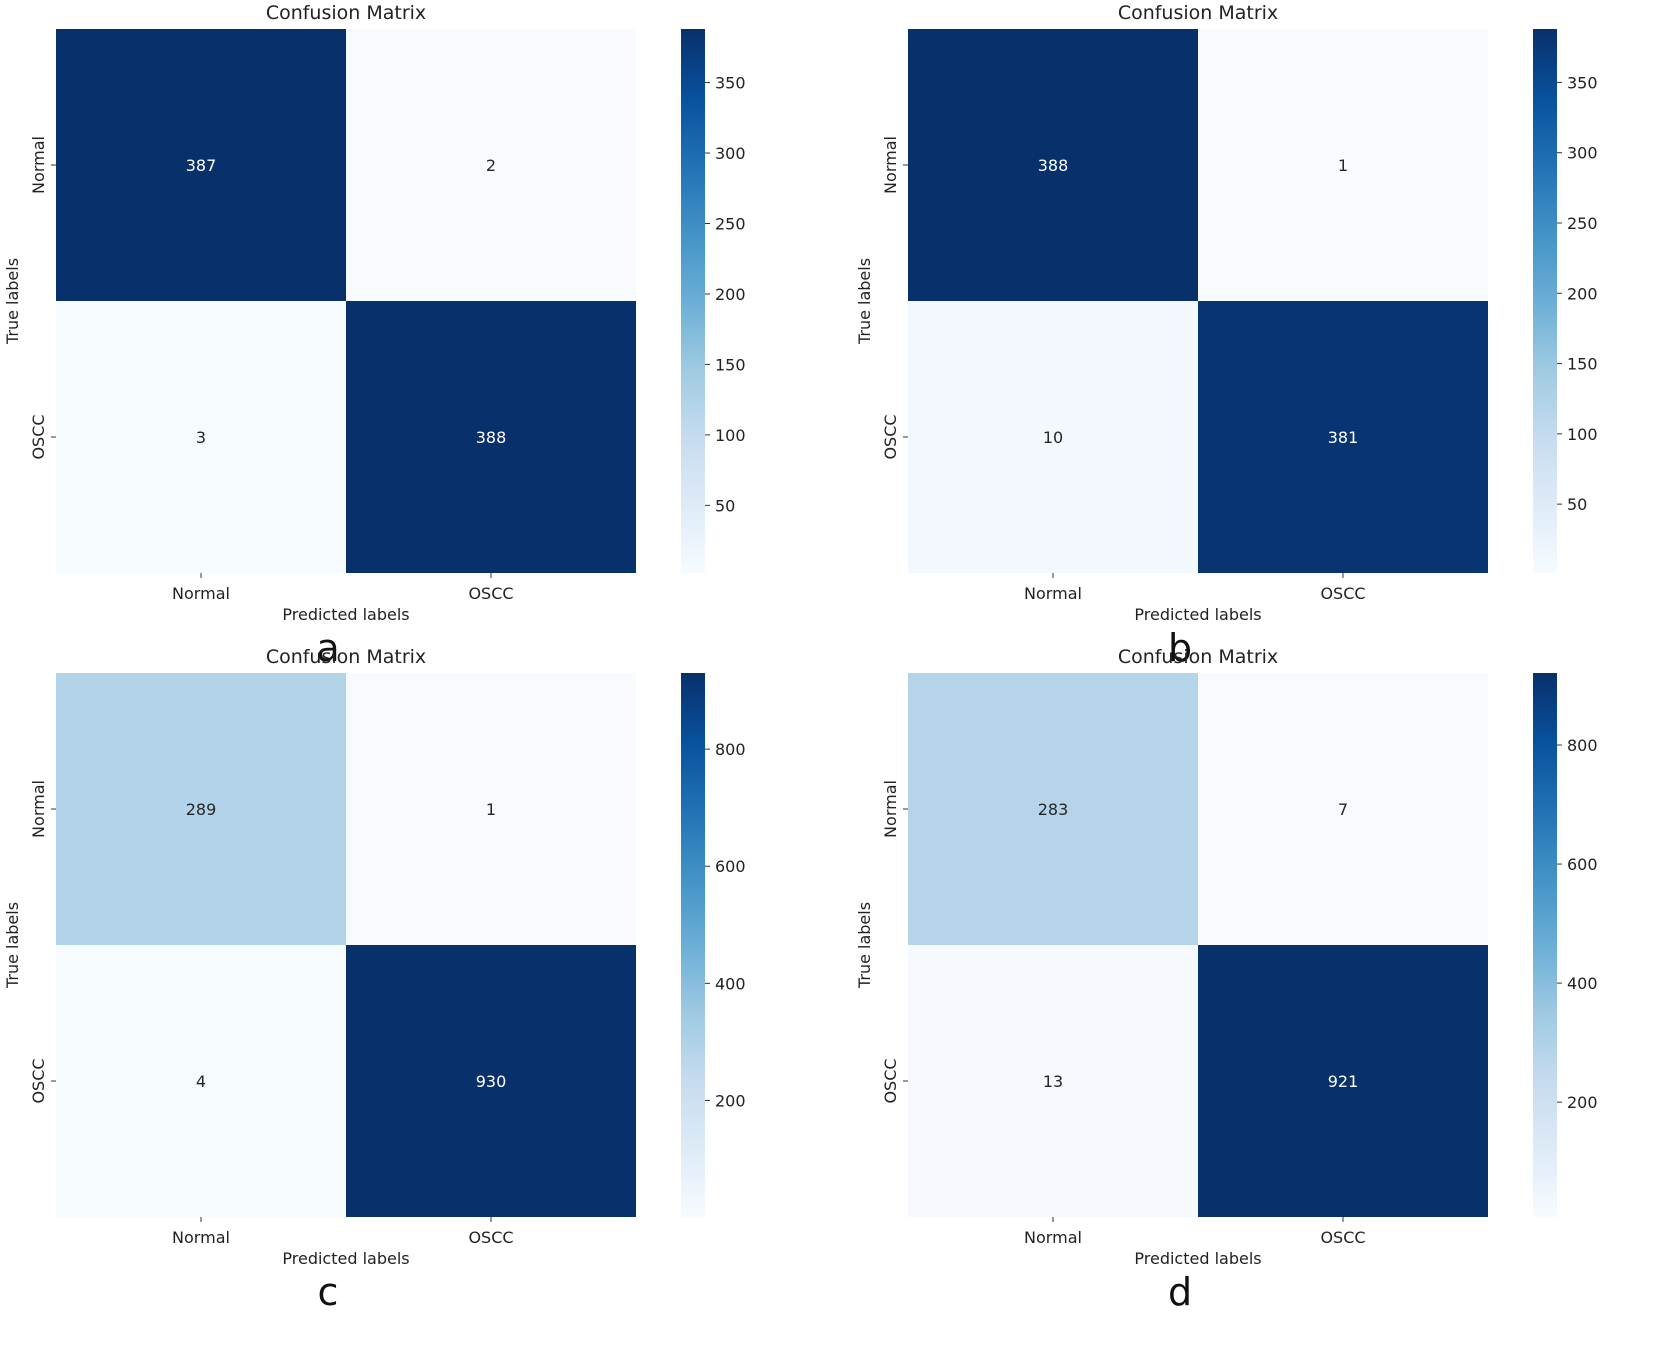 The width and height of the screenshot is (1654, 1347). What do you see at coordinates (327, 648) in the screenshot?
I see `panel-letter: a` at bounding box center [327, 648].